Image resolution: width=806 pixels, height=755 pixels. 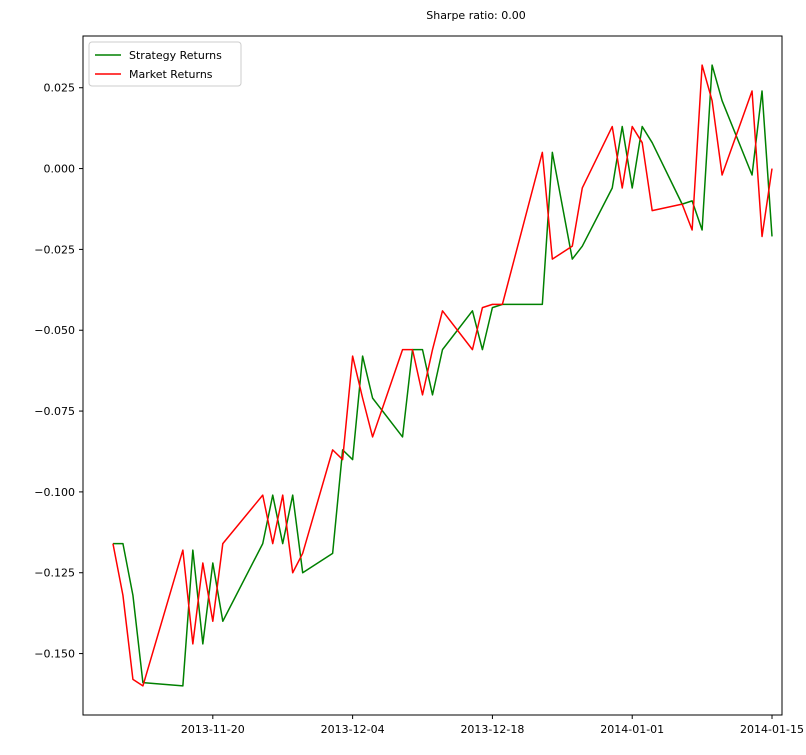 I want to click on x-tick-label: 2013-12-18, so click(x=492, y=729).